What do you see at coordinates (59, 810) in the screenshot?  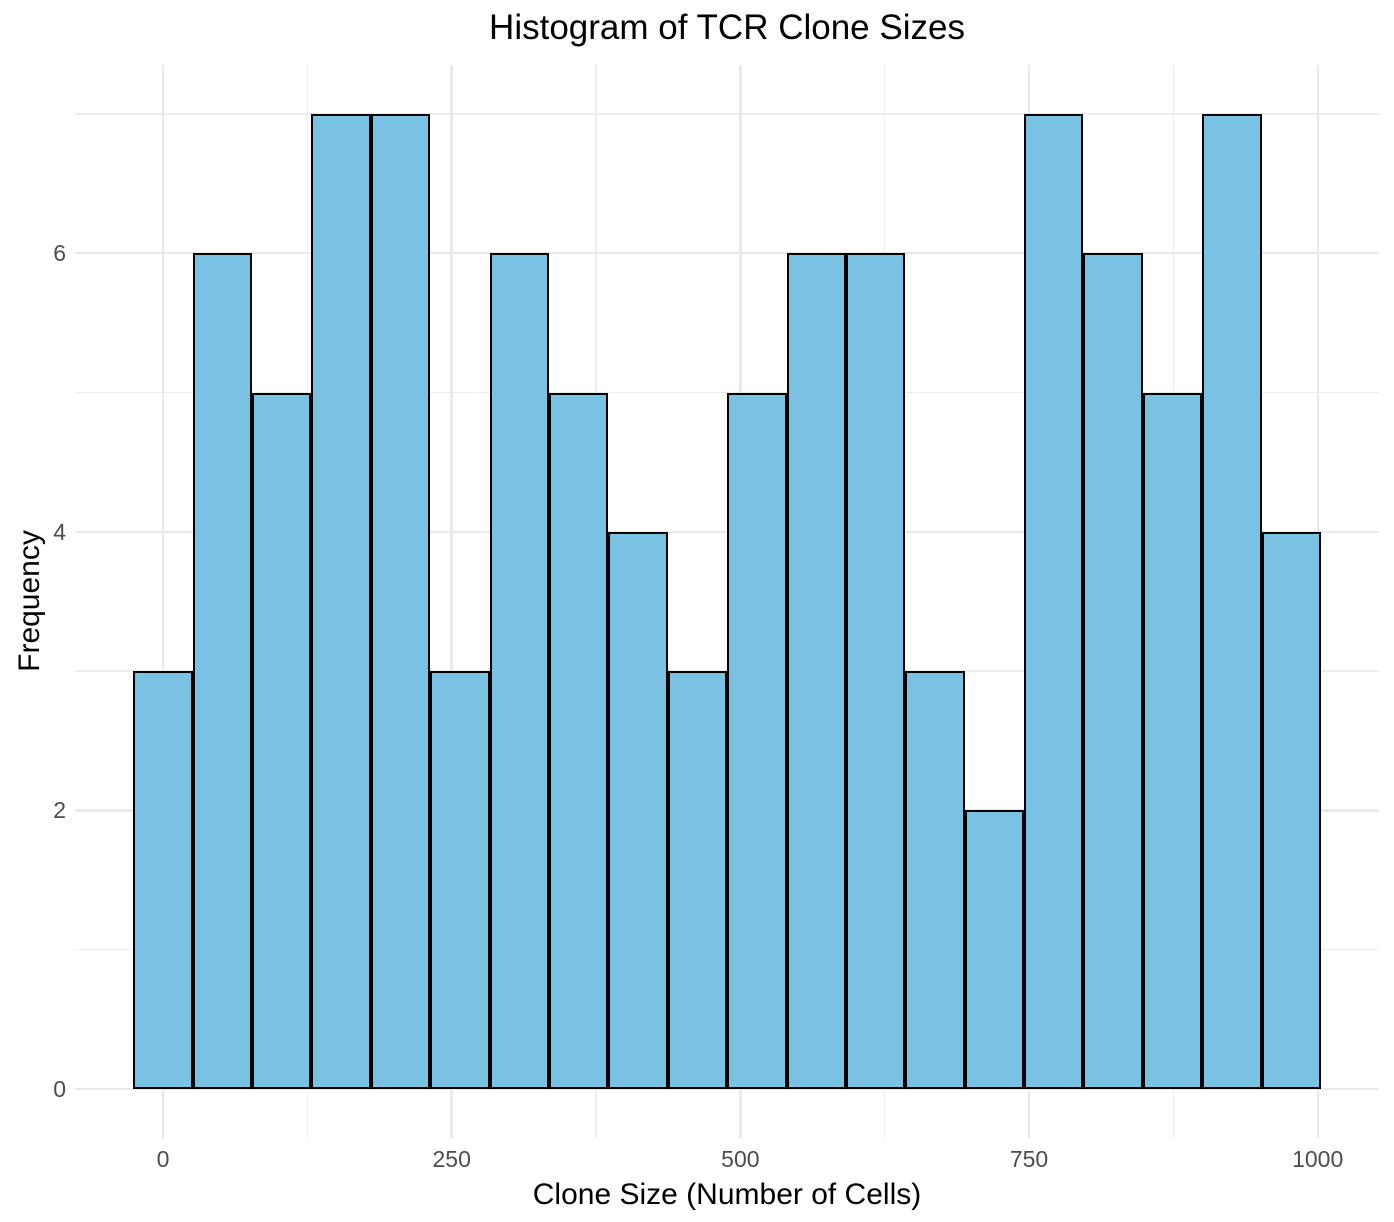 I see `y-tick-label-2: 2` at bounding box center [59, 810].